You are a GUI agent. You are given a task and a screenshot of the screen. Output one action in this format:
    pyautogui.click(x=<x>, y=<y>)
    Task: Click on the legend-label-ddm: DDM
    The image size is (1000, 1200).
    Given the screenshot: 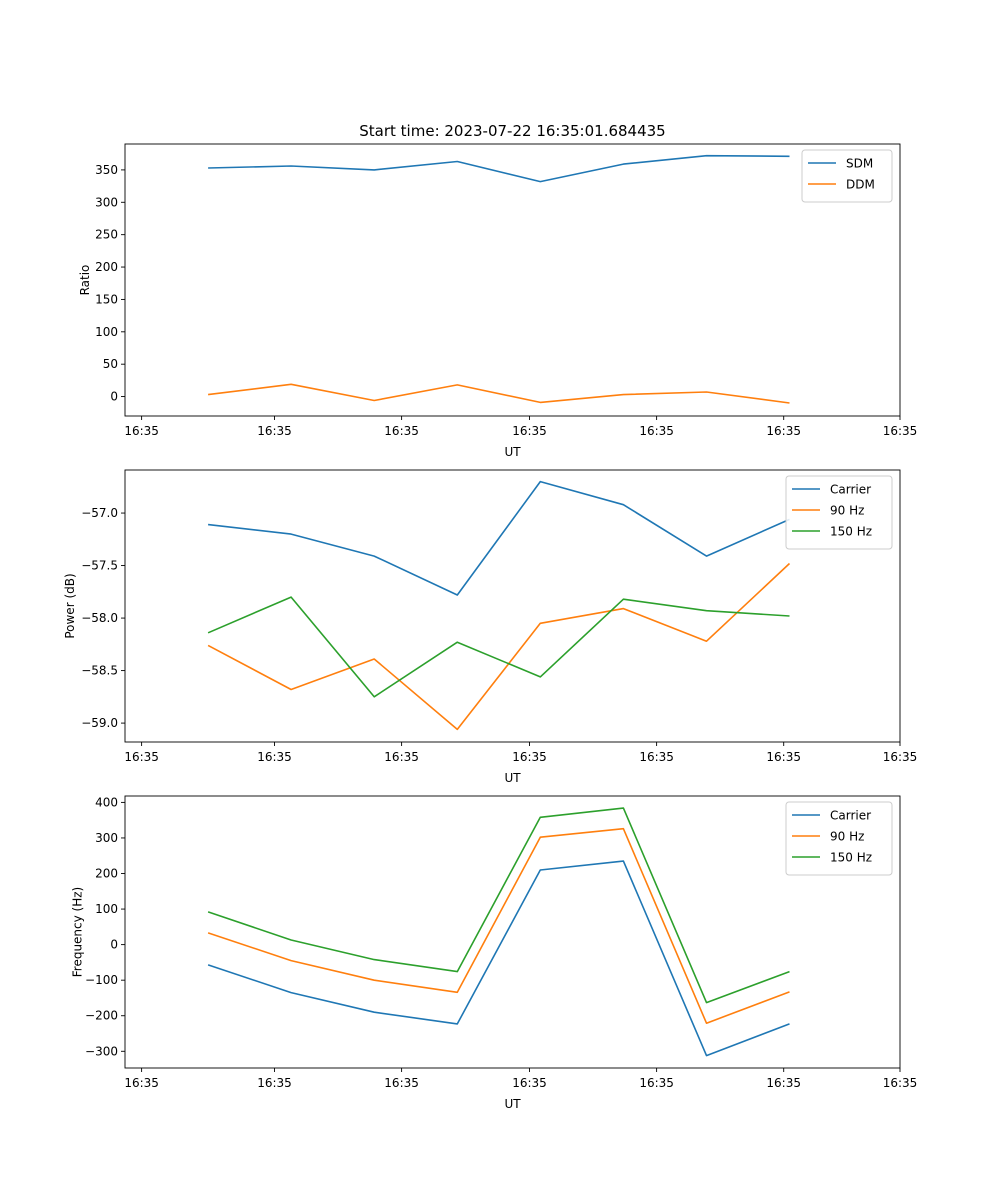 What is the action you would take?
    pyautogui.click(x=860, y=185)
    